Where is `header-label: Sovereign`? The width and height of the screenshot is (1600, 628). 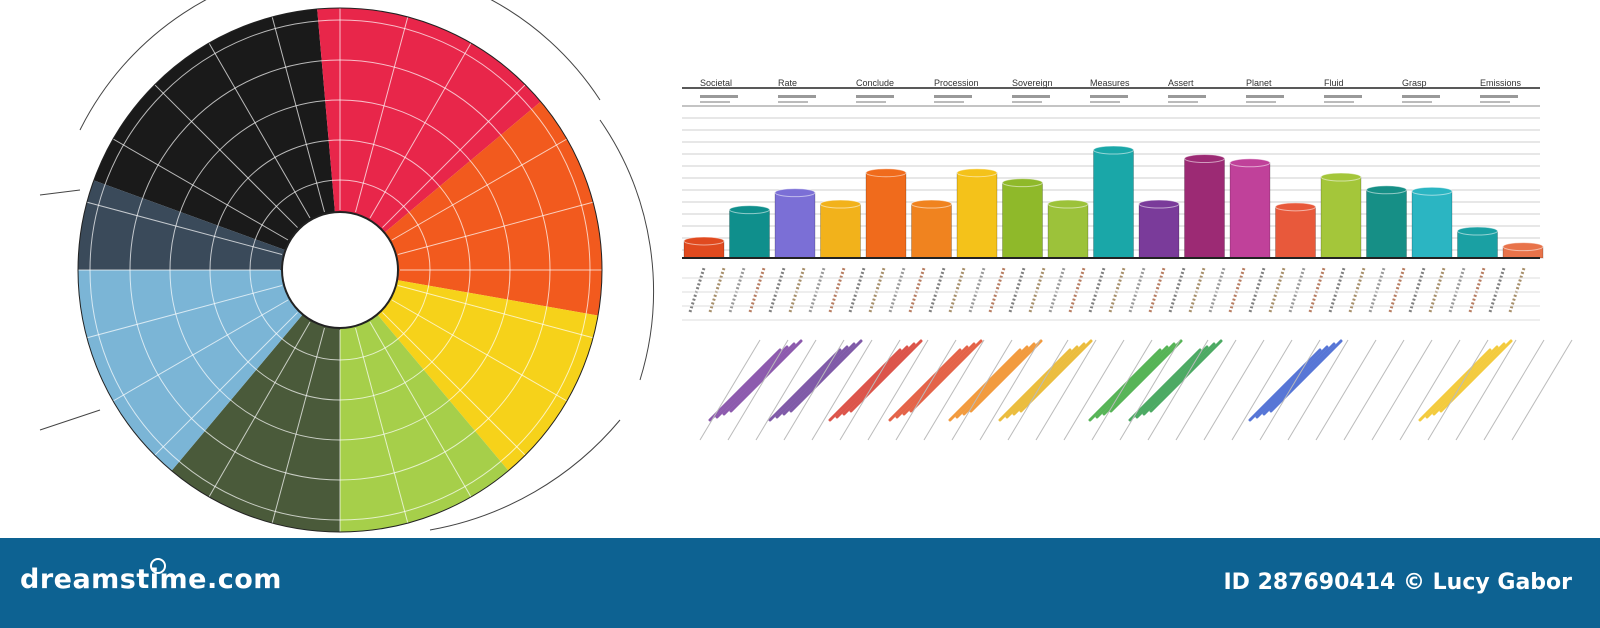
header-label: Sovereign is located at coordinates (1032, 83).